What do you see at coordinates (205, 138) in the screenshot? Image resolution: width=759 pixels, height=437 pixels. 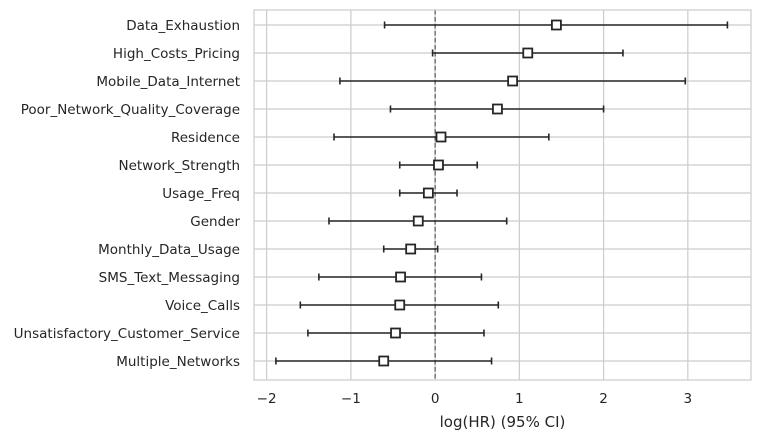 I see `y-tick-label: Residence` at bounding box center [205, 138].